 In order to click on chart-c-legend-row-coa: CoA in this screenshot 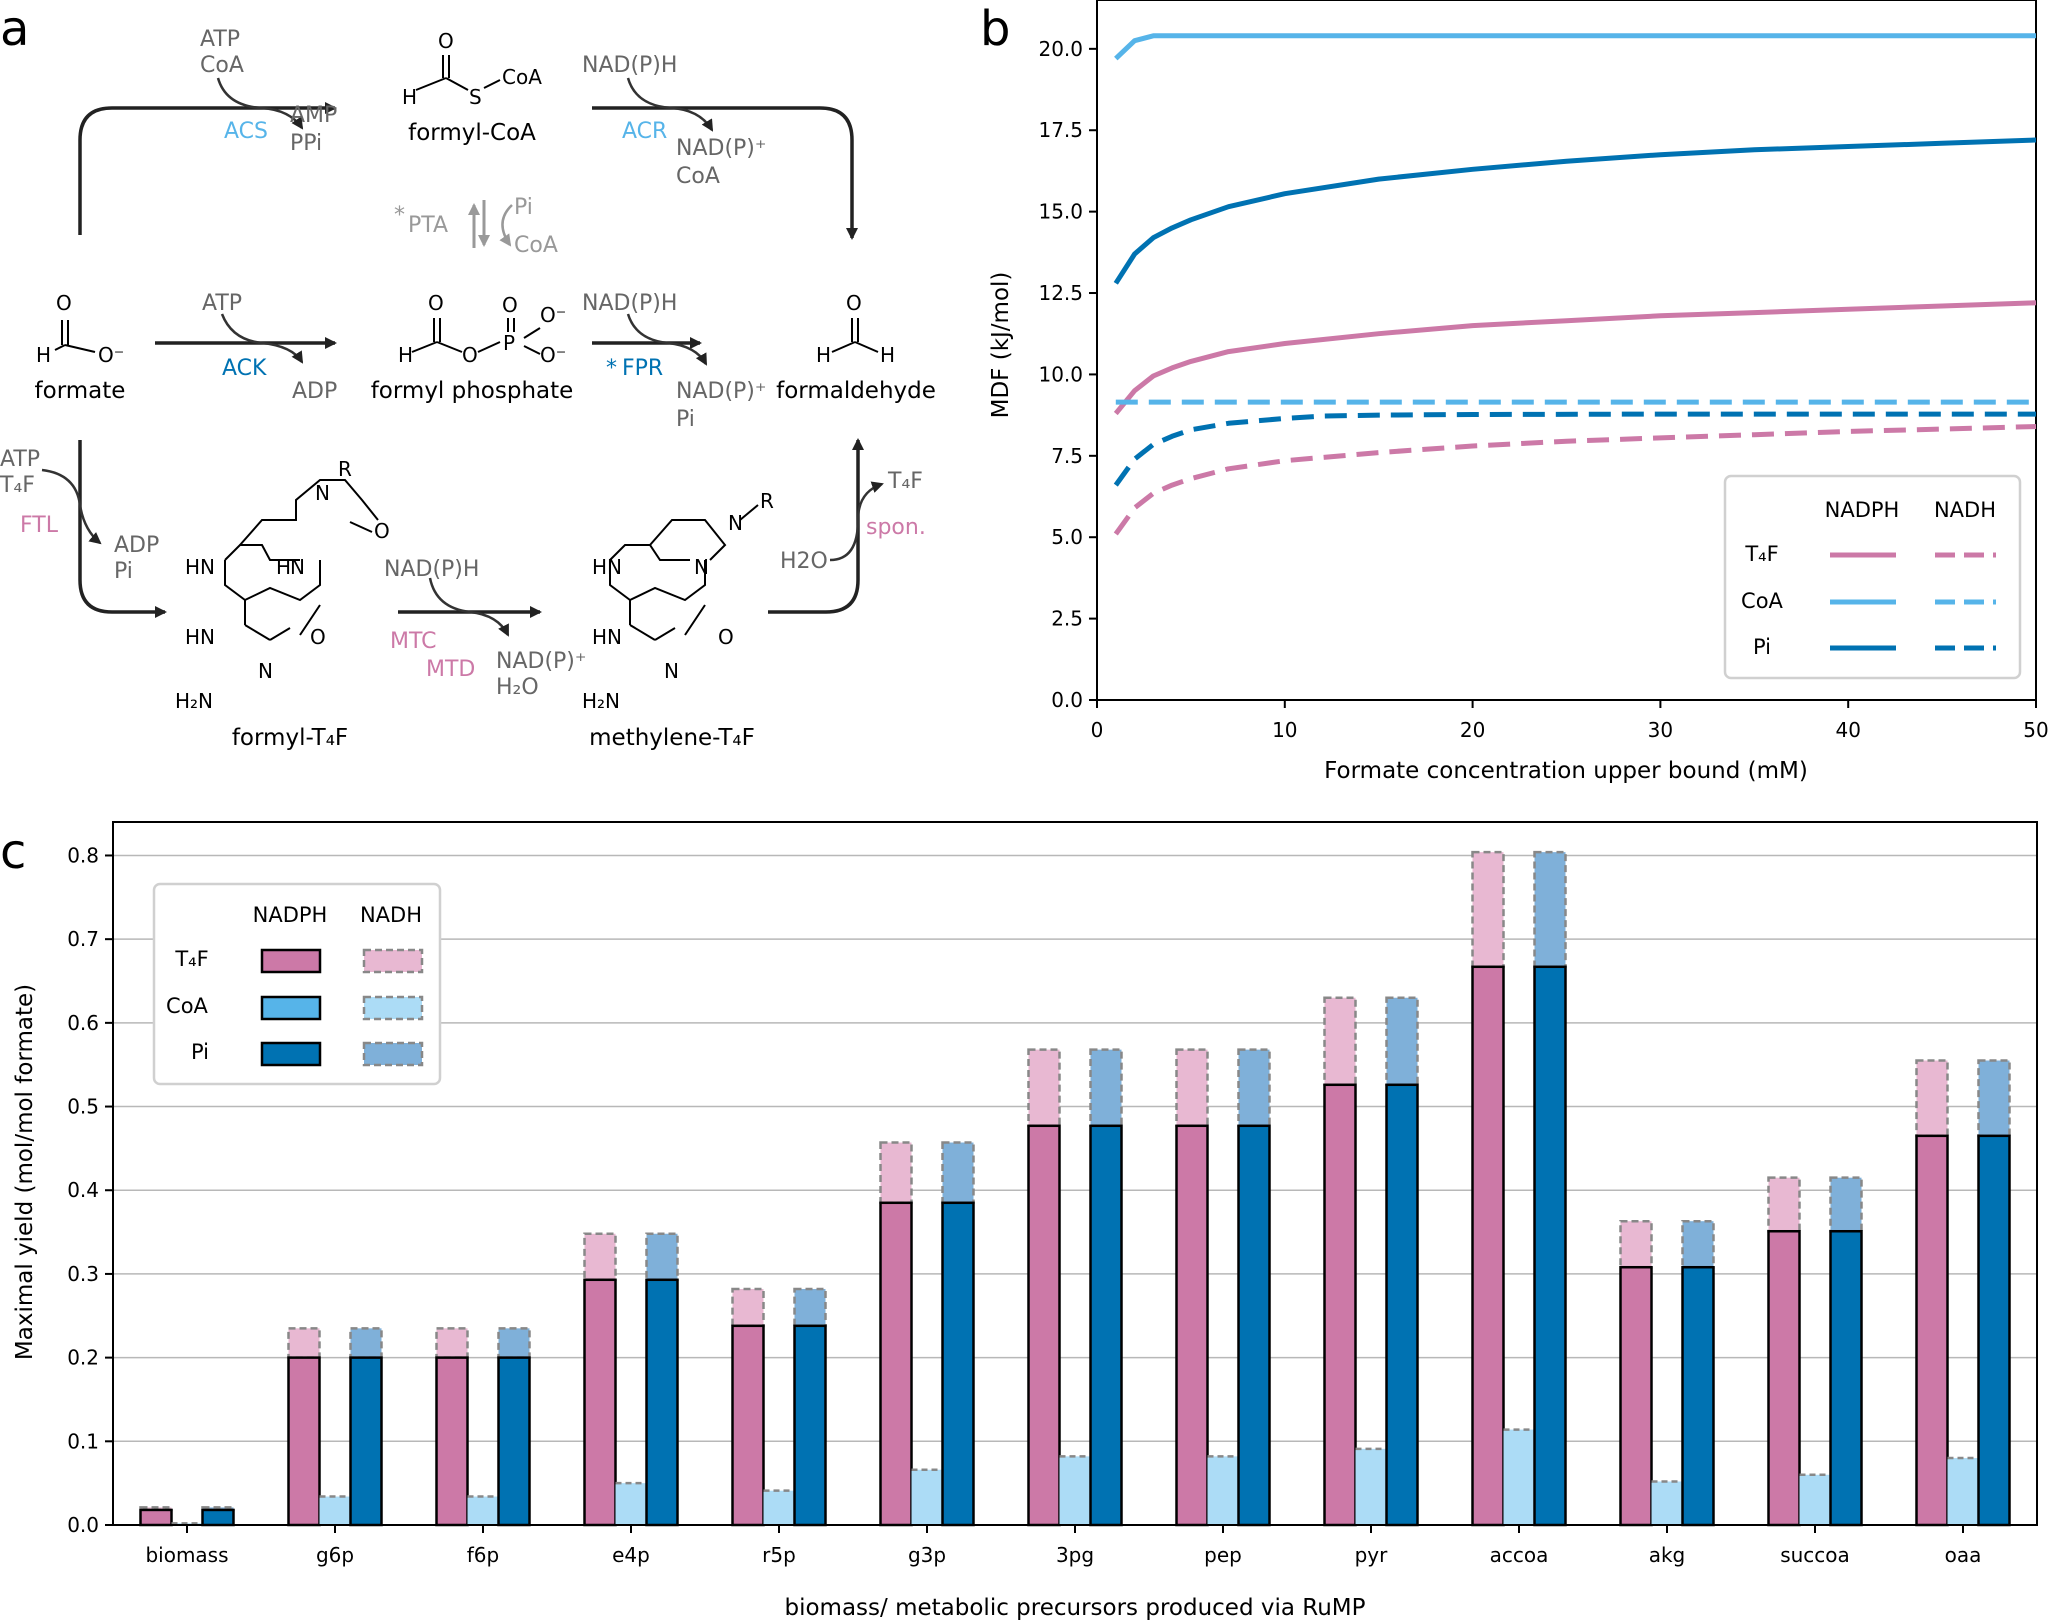, I will do `click(187, 1006)`.